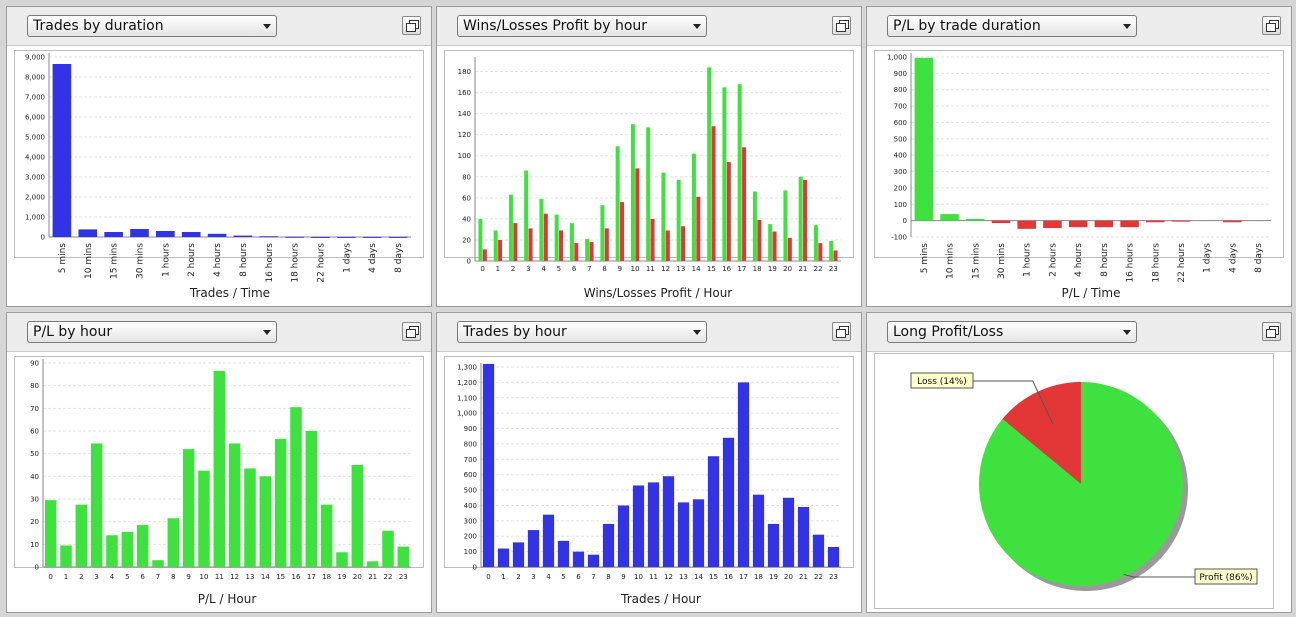  I want to click on chart-selector: P/L by trade duration, so click(1012, 26).